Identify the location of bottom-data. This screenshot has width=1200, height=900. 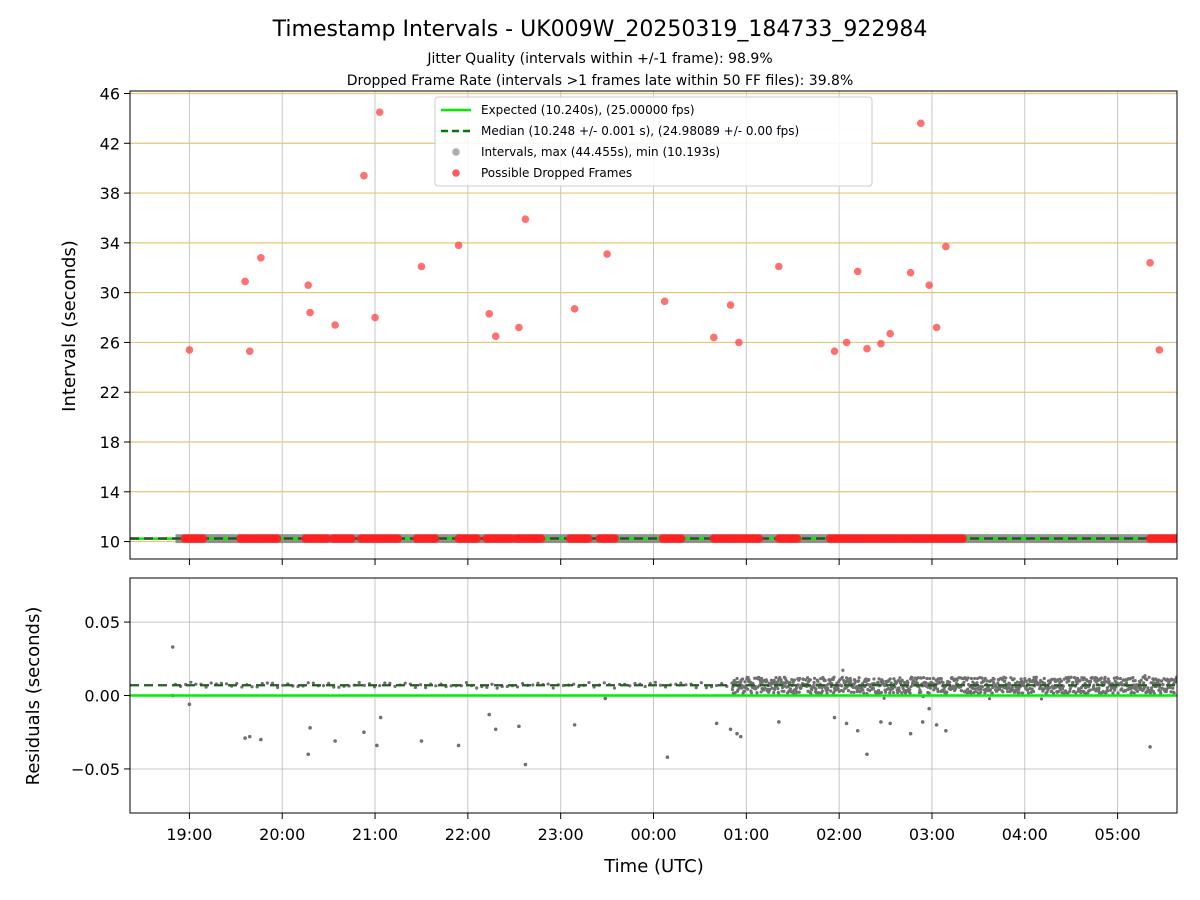
(653, 706).